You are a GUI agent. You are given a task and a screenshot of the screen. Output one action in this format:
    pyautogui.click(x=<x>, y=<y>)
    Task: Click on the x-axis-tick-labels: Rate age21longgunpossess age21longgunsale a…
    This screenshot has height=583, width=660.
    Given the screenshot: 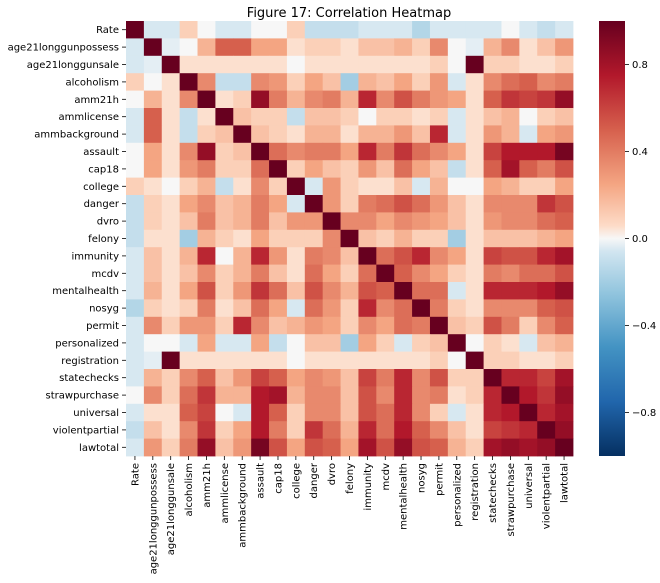 What is the action you would take?
    pyautogui.click(x=350, y=515)
    